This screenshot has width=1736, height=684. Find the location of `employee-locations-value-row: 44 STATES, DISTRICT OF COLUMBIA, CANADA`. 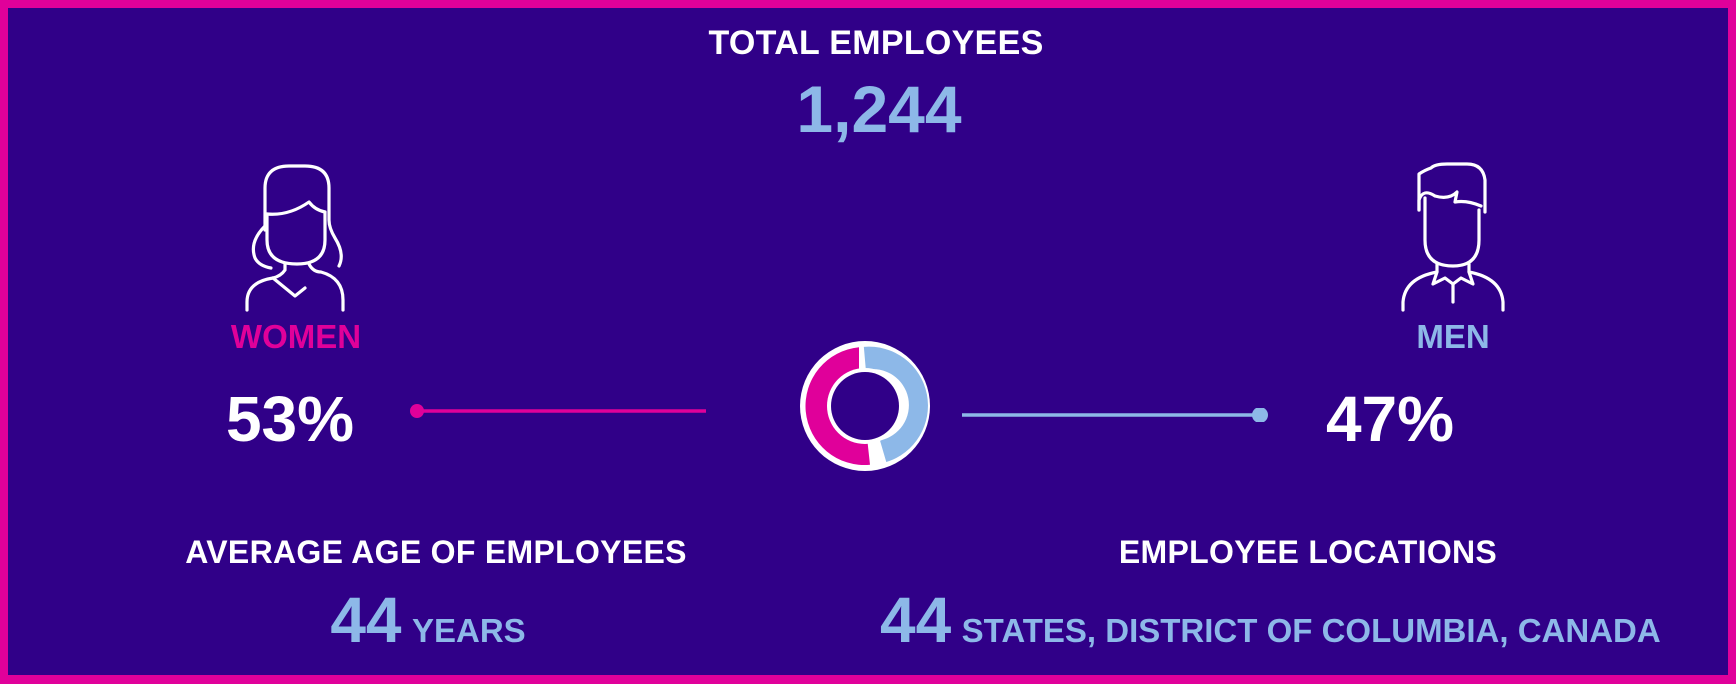

employee-locations-value-row: 44 STATES, DISTRICT OF COLUMBIA, CANADA is located at coordinates (1270, 620).